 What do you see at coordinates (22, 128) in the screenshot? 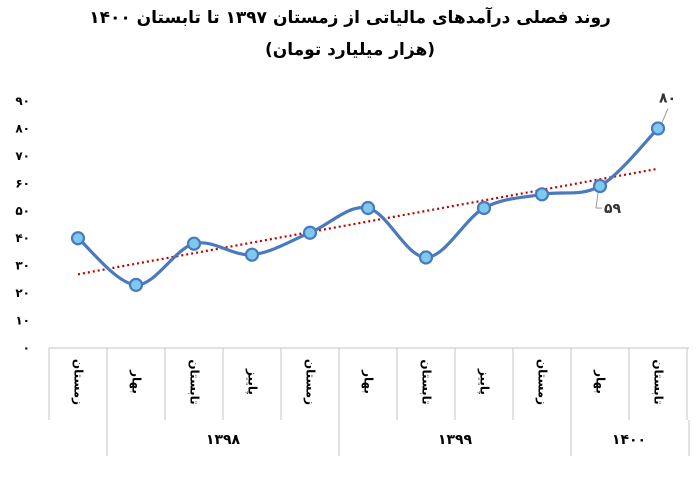
I see `y-tick-label: ۸۰` at bounding box center [22, 128].